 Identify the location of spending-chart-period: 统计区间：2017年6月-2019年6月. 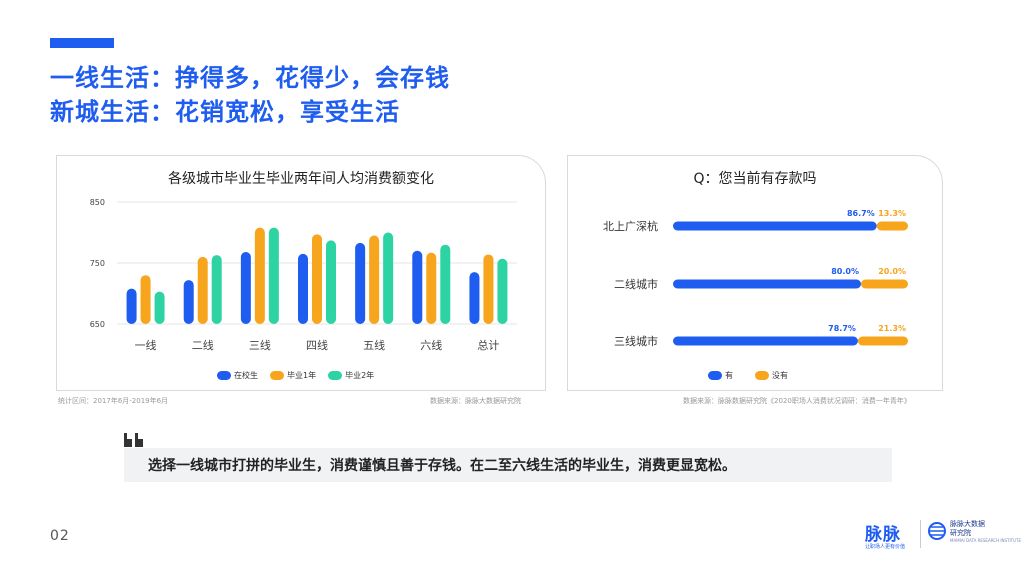
(113, 401).